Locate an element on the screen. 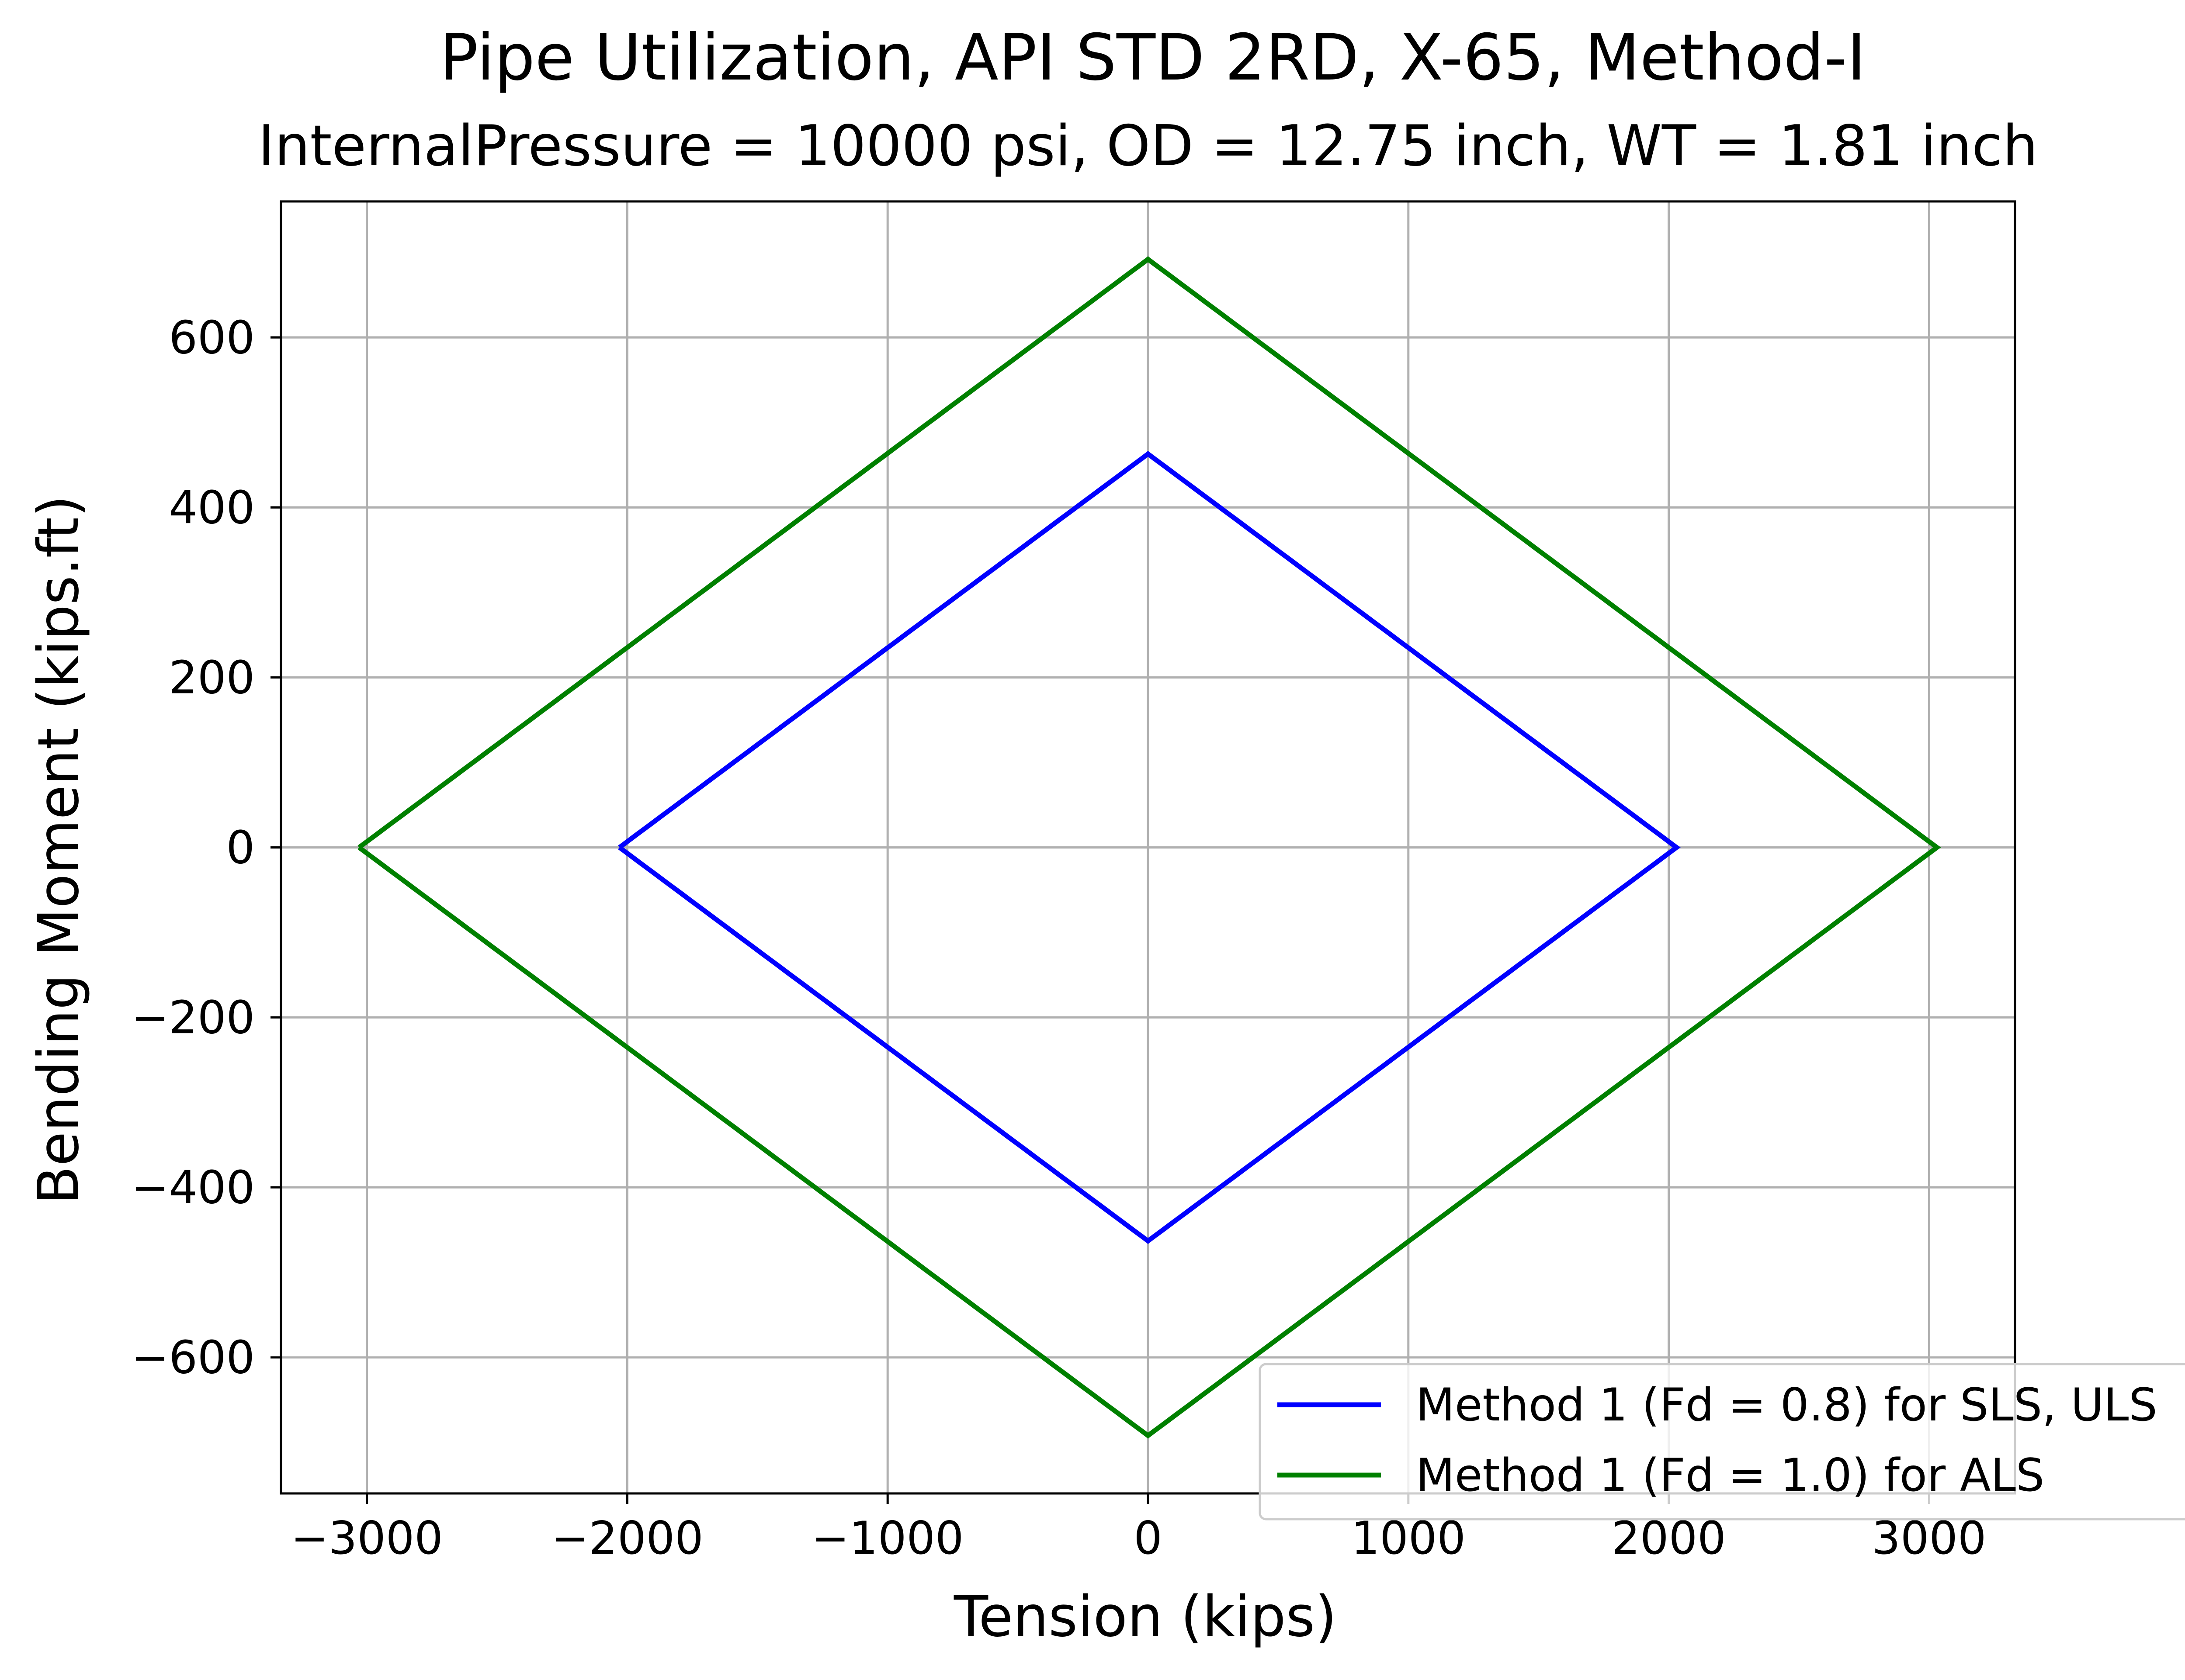 This screenshot has height=1680, width=2185. x-tick-label: −2000 is located at coordinates (627, 1538).